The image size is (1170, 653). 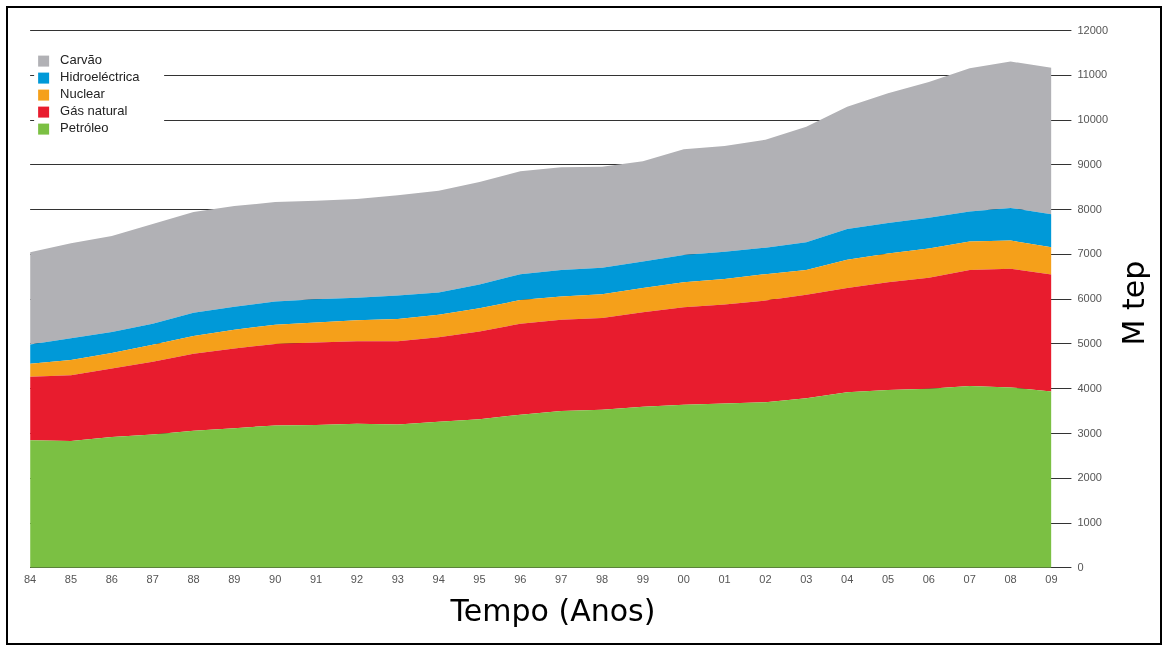 I want to click on y-tick-label: 10000, so click(x=1093, y=119).